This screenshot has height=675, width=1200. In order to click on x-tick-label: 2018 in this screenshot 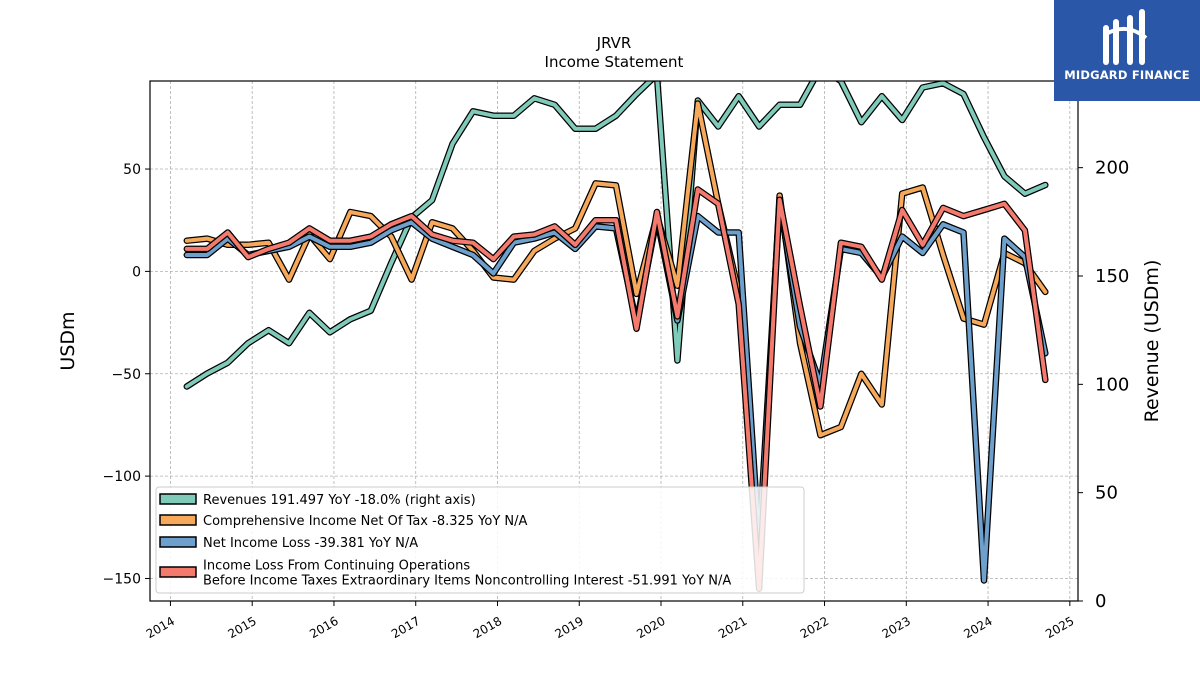, I will do `click(487, 627)`.